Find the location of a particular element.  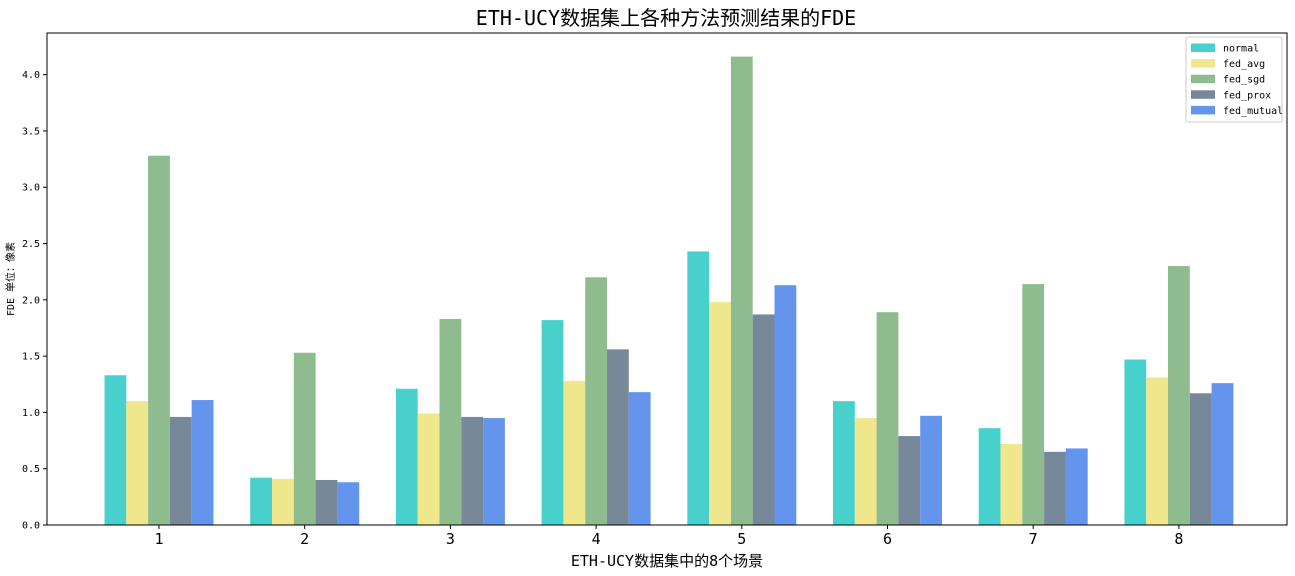

legend-label-fed_mutual: fed_mutual is located at coordinates (1253, 111).